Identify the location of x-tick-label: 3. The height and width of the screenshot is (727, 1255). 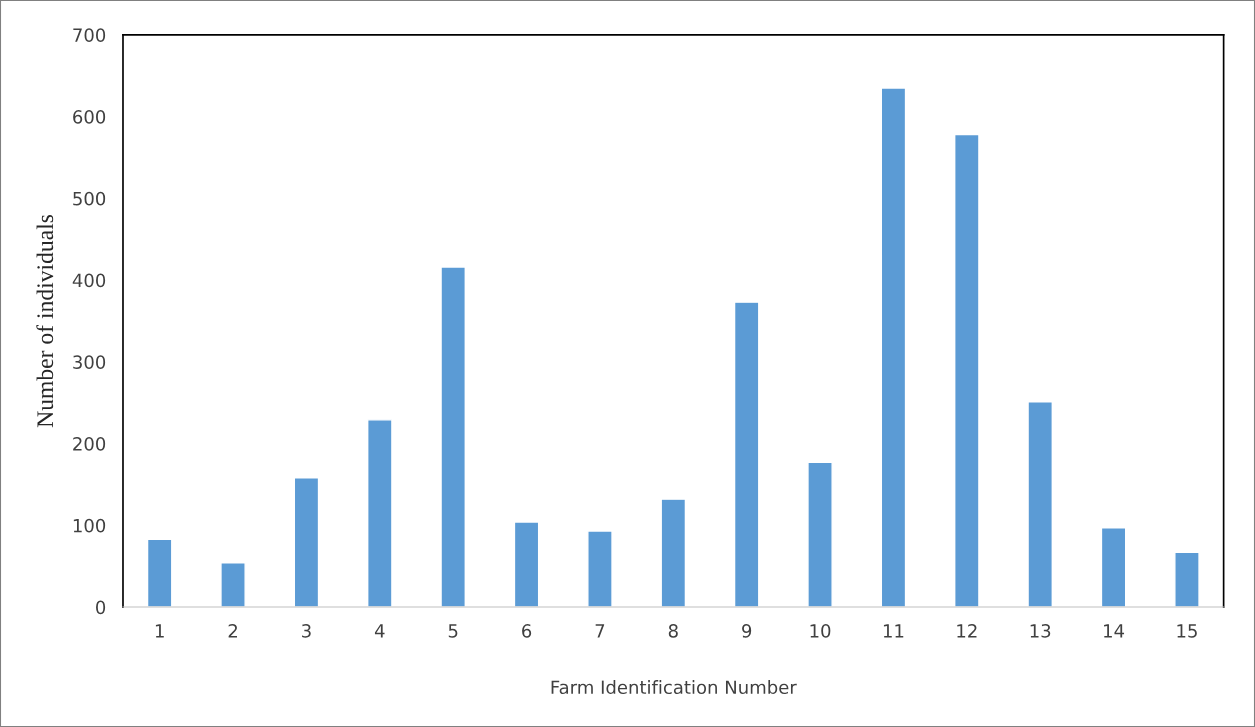
(306, 631).